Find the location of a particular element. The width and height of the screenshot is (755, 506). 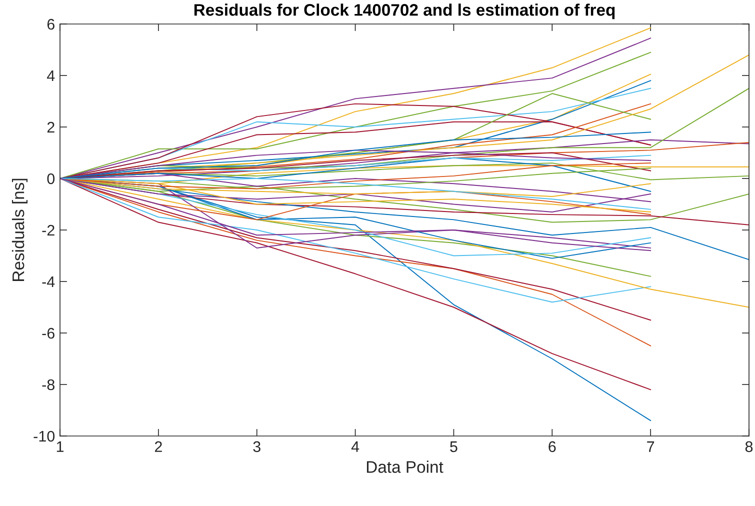

x-axis-title: Data Point is located at coordinates (405, 466).